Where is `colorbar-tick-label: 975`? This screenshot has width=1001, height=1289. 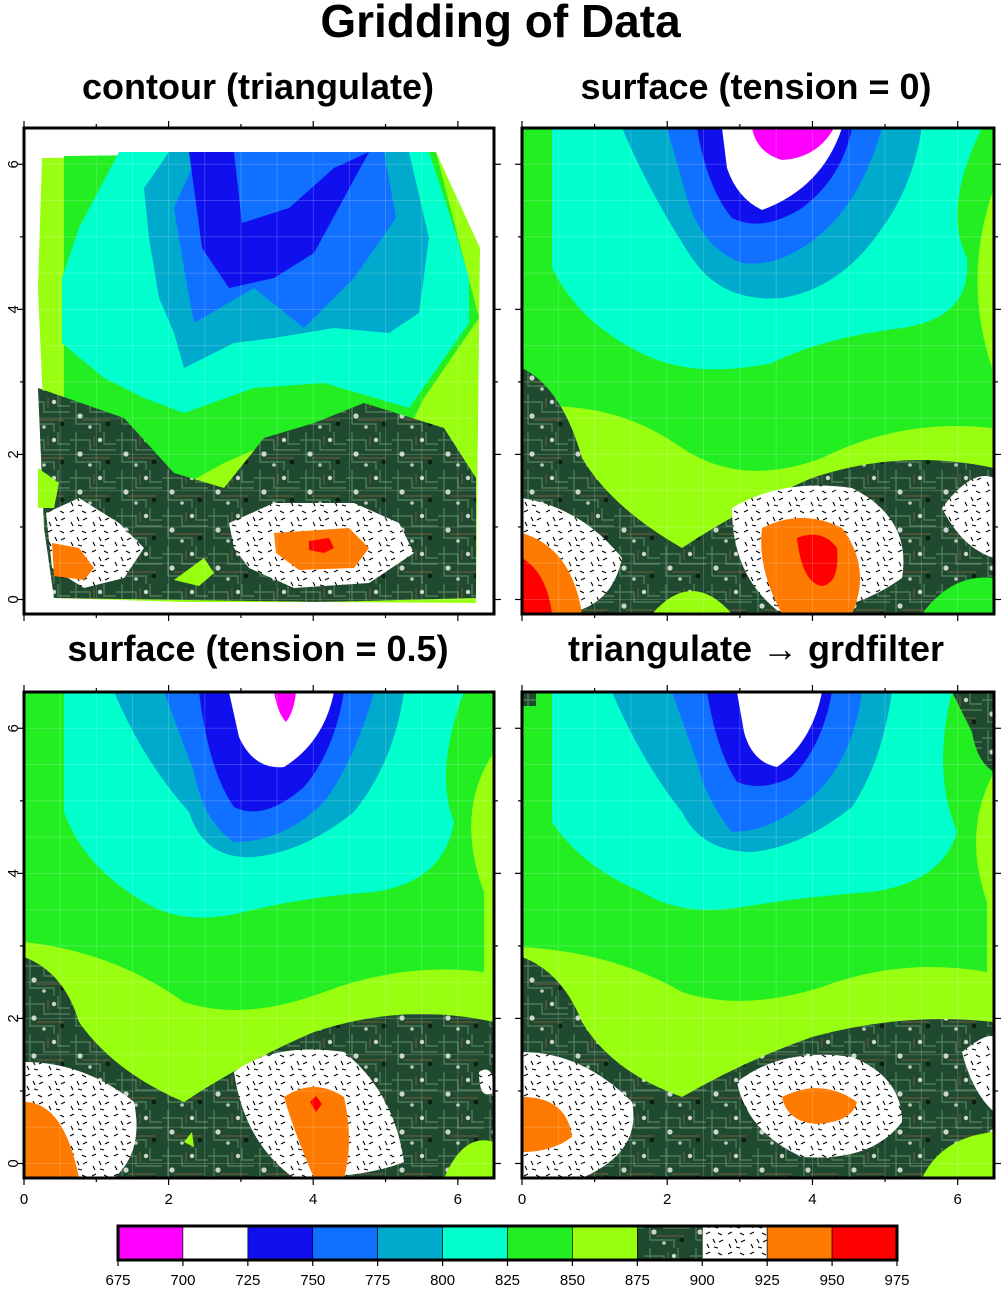 colorbar-tick-label: 975 is located at coordinates (896, 1280).